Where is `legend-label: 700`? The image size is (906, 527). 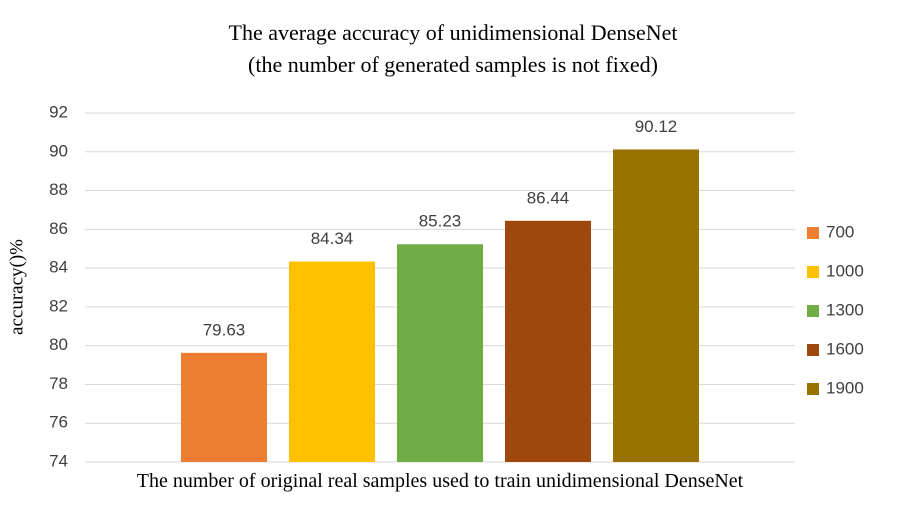
legend-label: 700 is located at coordinates (840, 231).